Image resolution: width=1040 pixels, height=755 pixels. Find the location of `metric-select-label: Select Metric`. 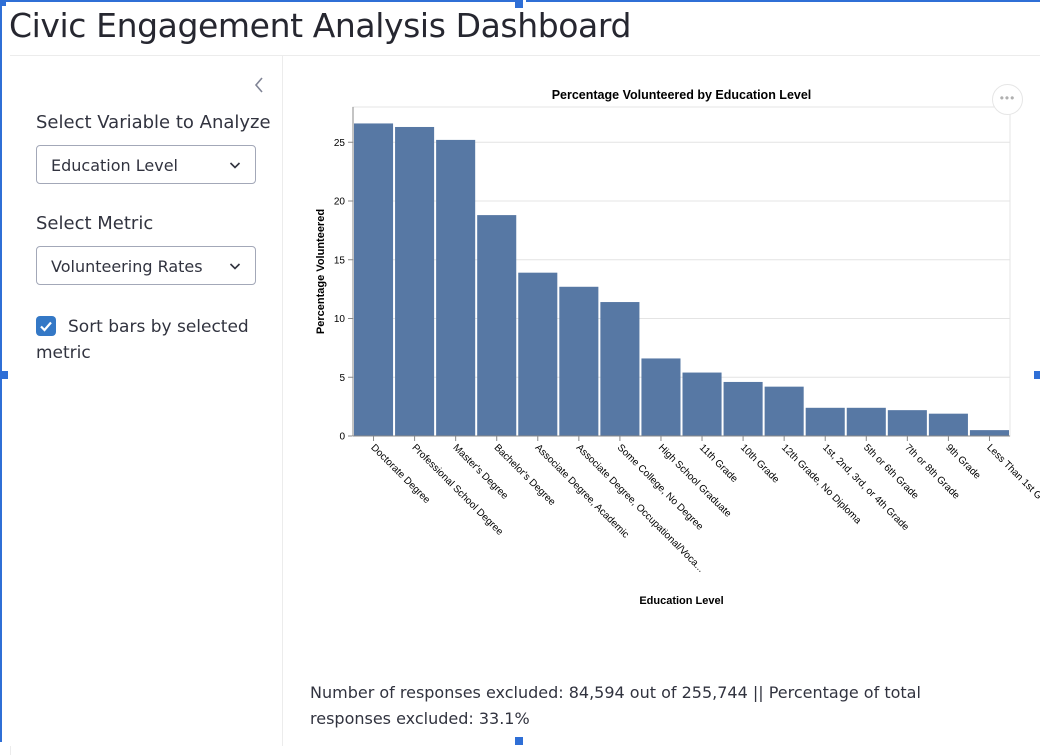

metric-select-label: Select Metric is located at coordinates (95, 223).